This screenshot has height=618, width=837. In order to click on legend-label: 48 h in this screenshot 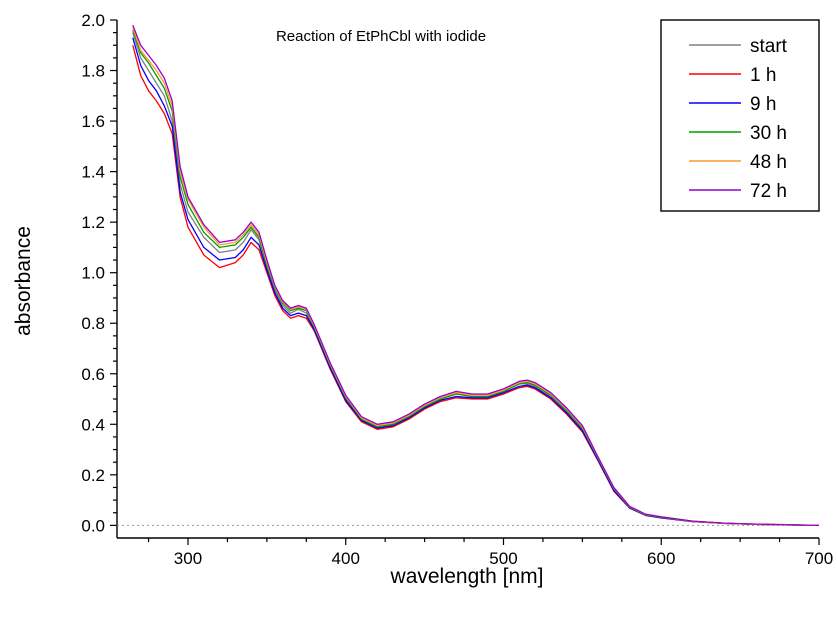, I will do `click(768, 162)`.